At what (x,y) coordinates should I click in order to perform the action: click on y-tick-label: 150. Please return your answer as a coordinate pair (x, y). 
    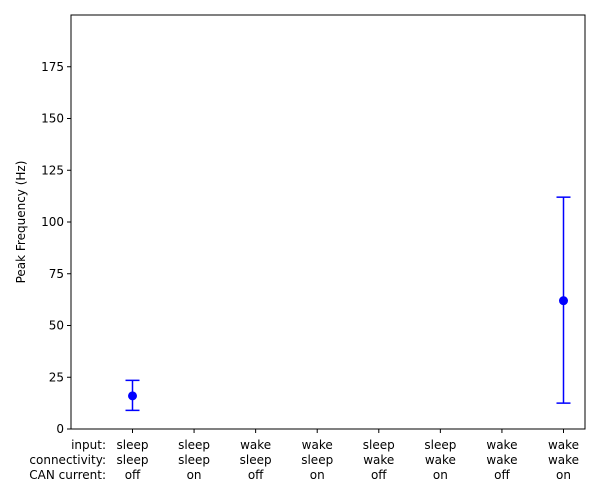
    Looking at the image, I should click on (52, 119).